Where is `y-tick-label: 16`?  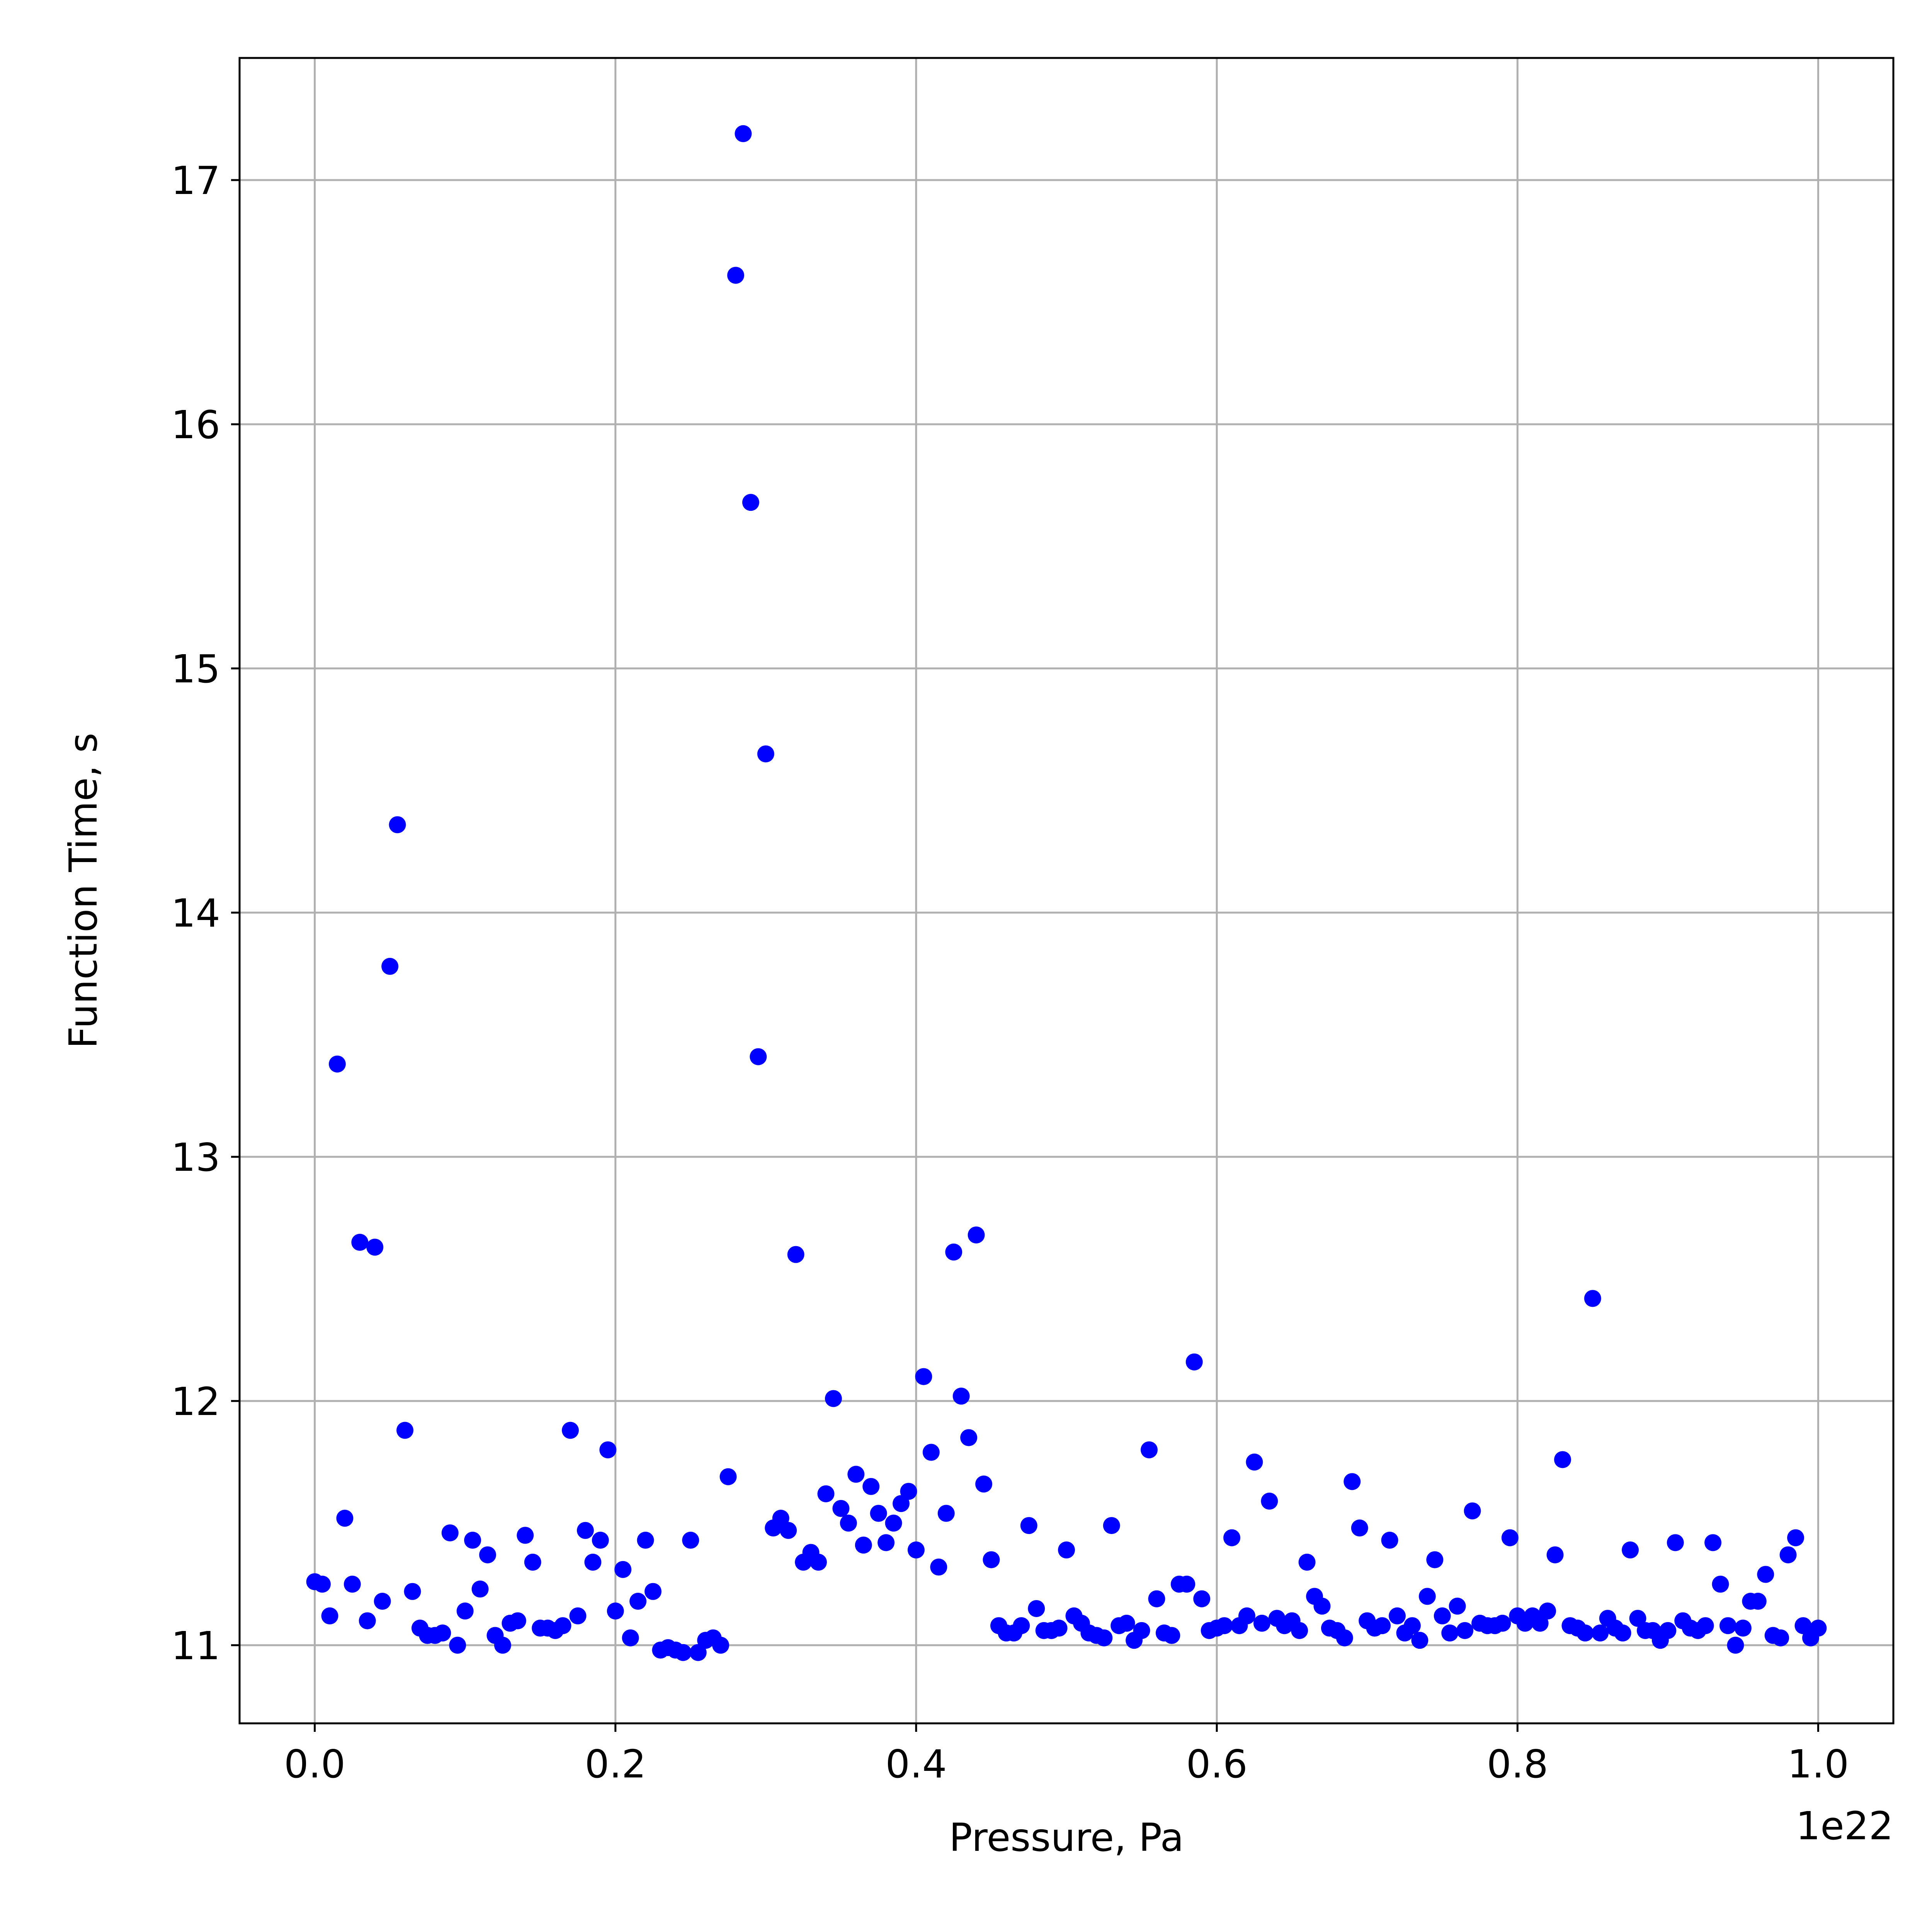
y-tick-label: 16 is located at coordinates (196, 425).